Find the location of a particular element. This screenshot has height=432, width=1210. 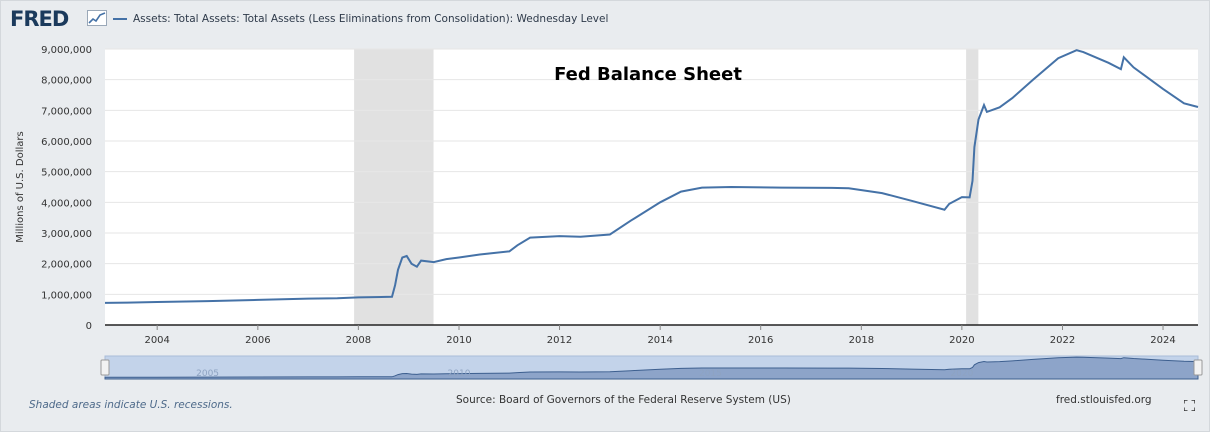

fred-chart-icon is located at coordinates (97, 18).